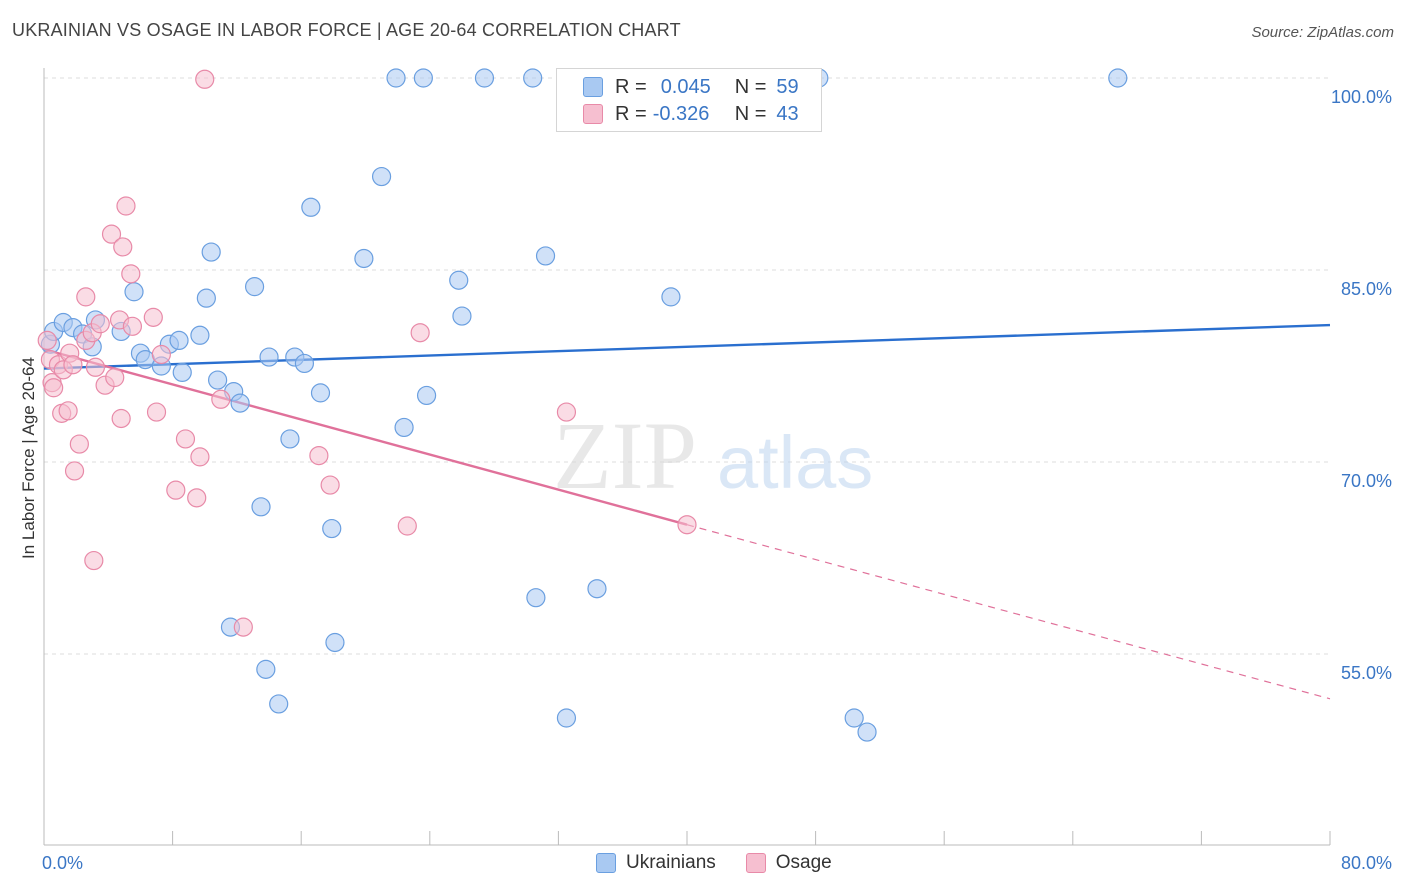 This screenshot has width=1406, height=892. What do you see at coordinates (28, 458) in the screenshot?
I see `y-axis-label: In Labor Force | Age 20-64` at bounding box center [28, 458].